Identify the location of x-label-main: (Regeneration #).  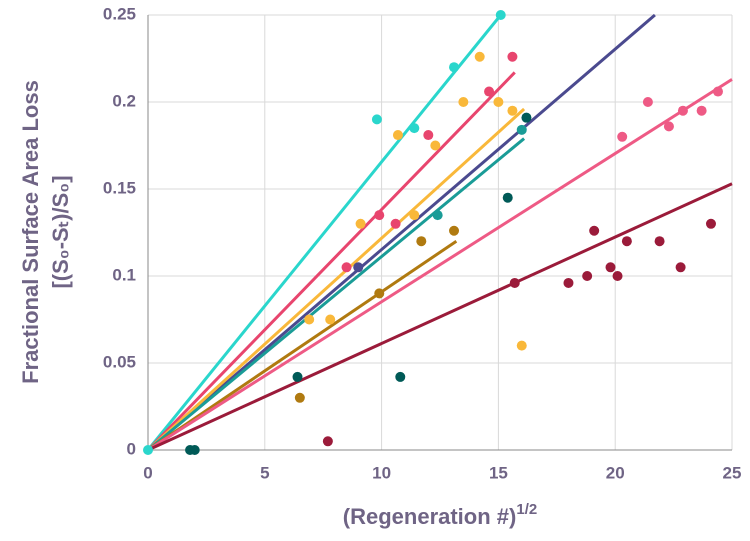
(430, 516).